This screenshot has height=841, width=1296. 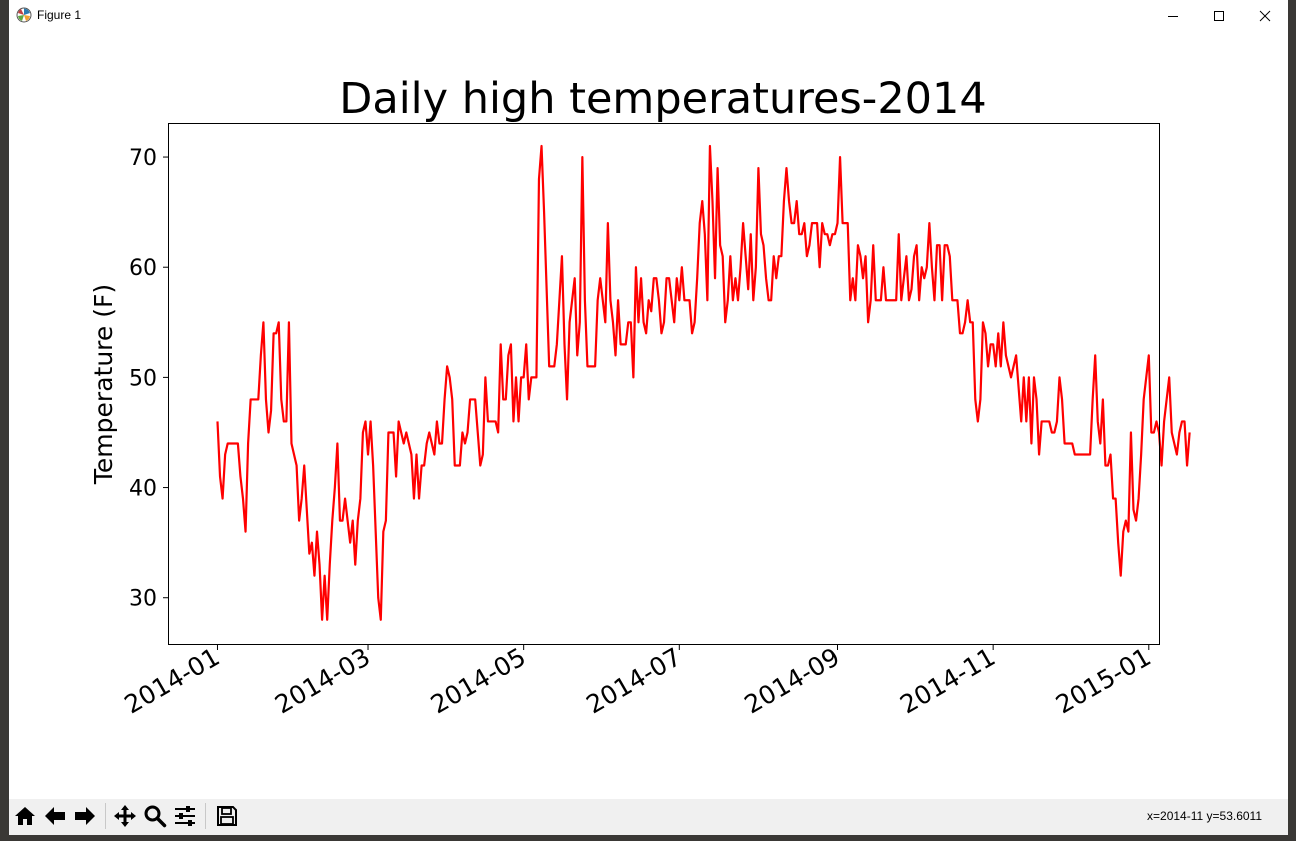 I want to click on forward-button, so click(x=85, y=816).